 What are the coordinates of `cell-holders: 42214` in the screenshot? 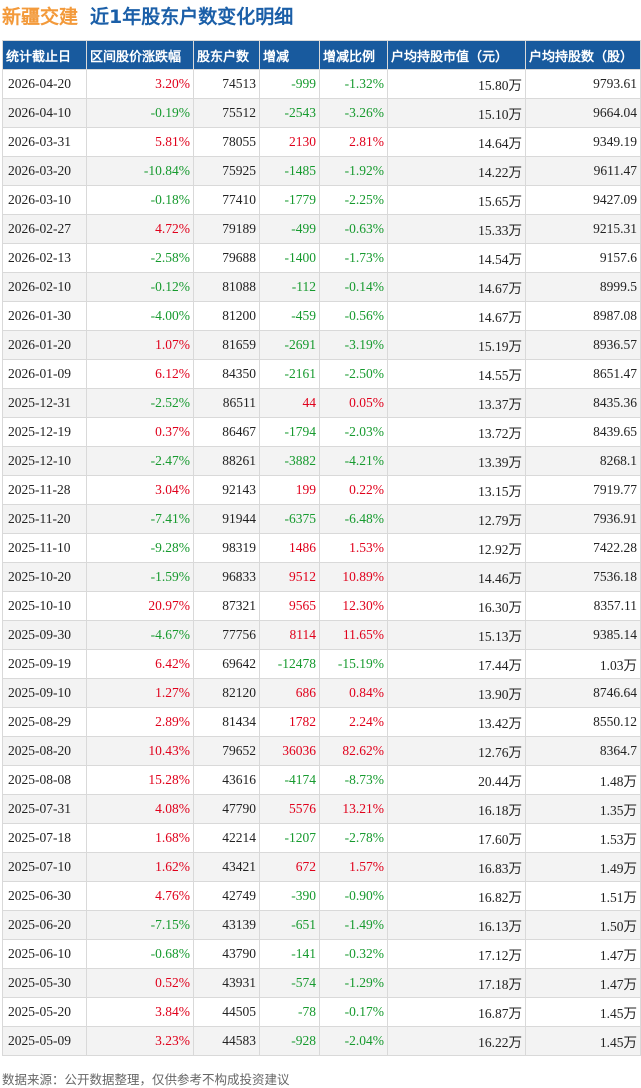 It's located at (226, 838).